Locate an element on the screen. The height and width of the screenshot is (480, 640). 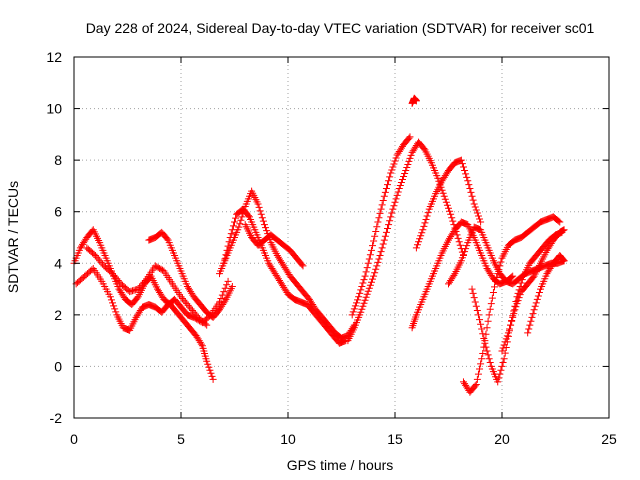
x-tick-label: 0 is located at coordinates (74, 439).